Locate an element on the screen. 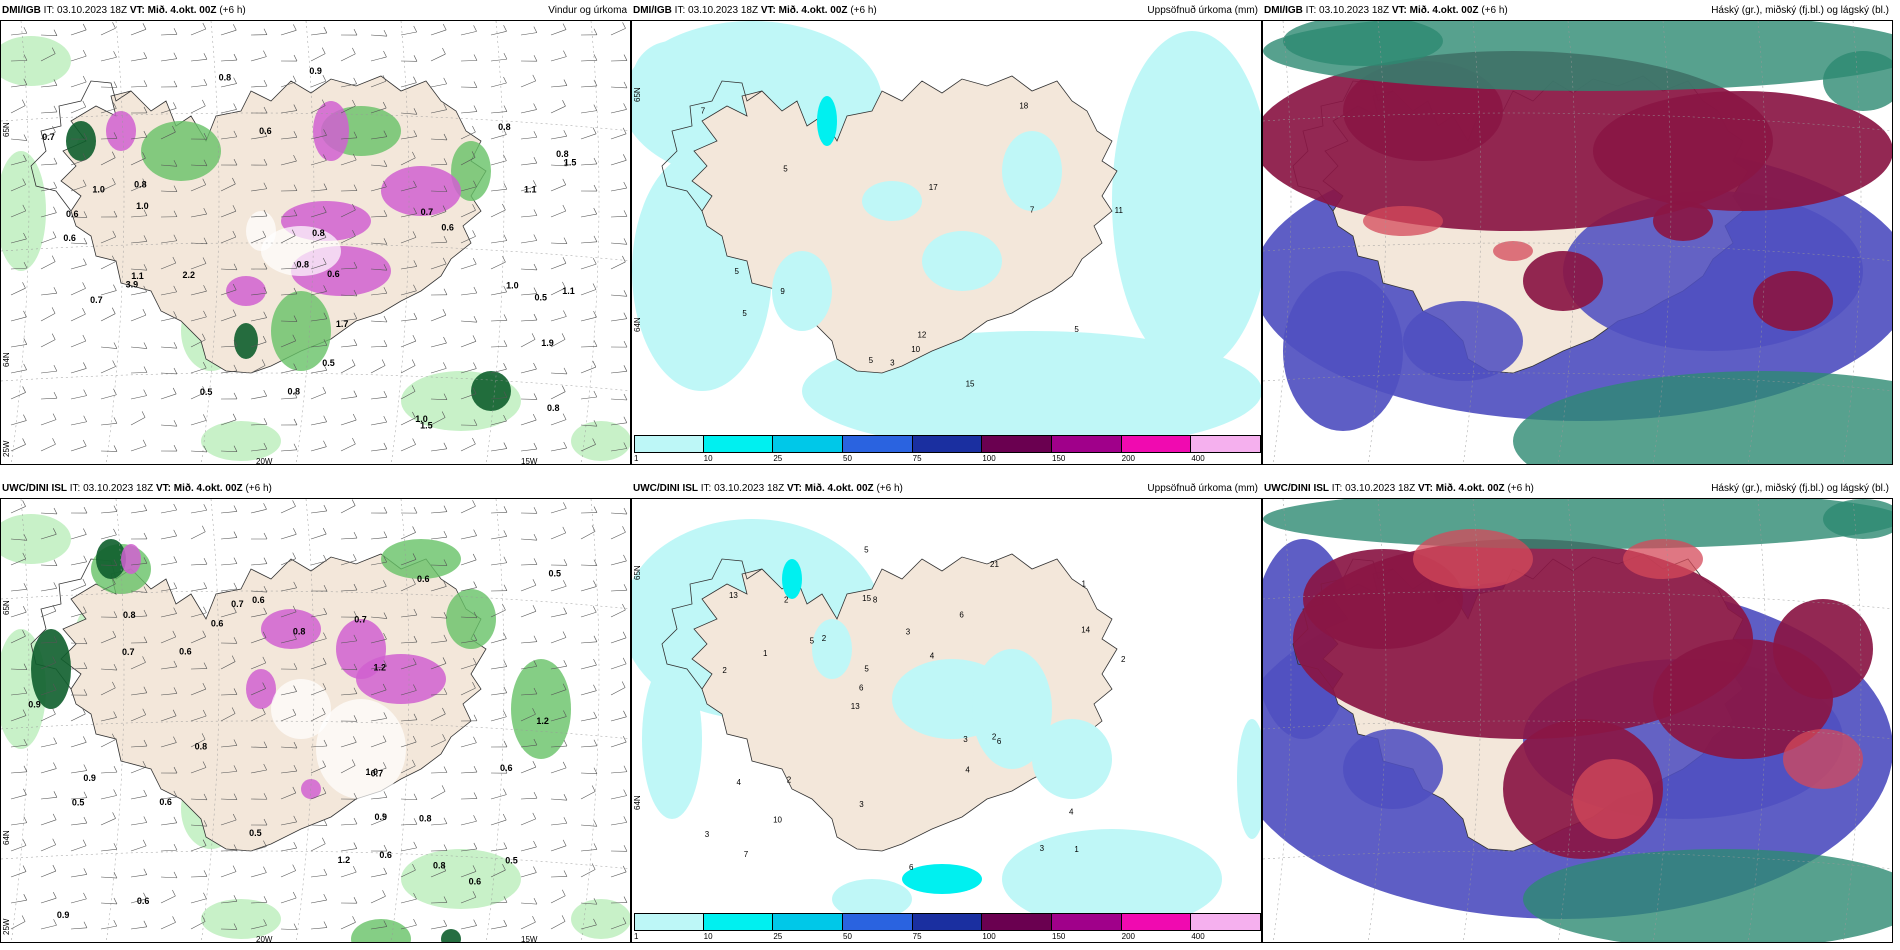  precip-accum-value: 1 is located at coordinates (1083, 583).